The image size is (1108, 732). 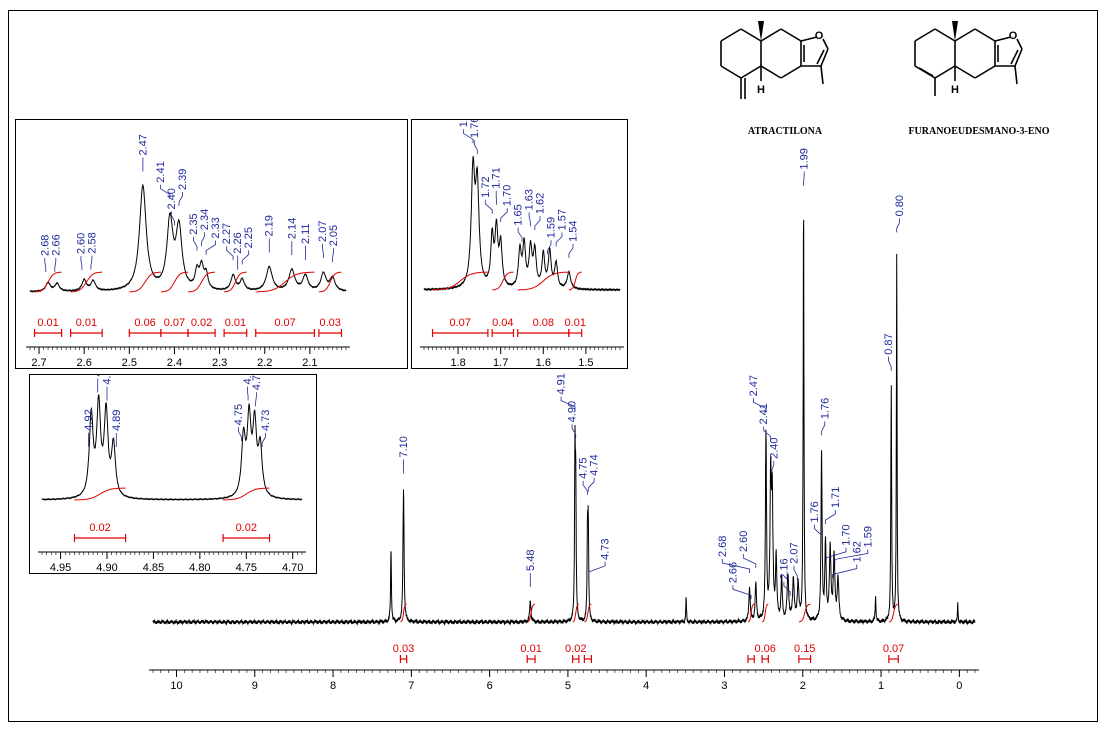 What do you see at coordinates (562, 219) in the screenshot?
I see `peak-label: 1.57` at bounding box center [562, 219].